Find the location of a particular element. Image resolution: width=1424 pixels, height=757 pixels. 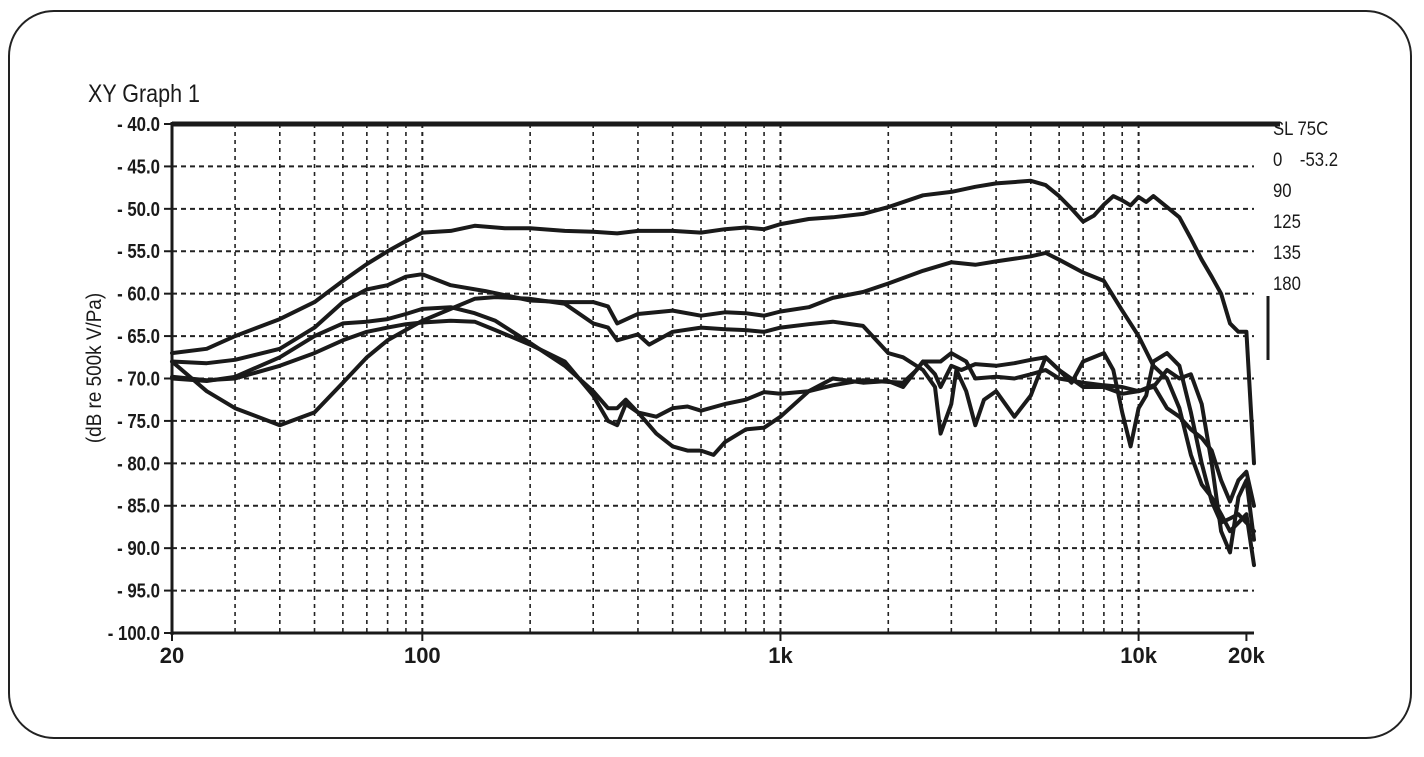

y-tick-label: - 95.0 is located at coordinates (138, 590).